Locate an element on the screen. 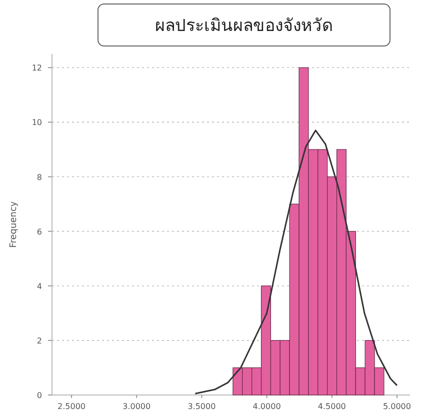 The height and width of the screenshot is (420, 428). x-tick-label: 3.5000 is located at coordinates (202, 406).